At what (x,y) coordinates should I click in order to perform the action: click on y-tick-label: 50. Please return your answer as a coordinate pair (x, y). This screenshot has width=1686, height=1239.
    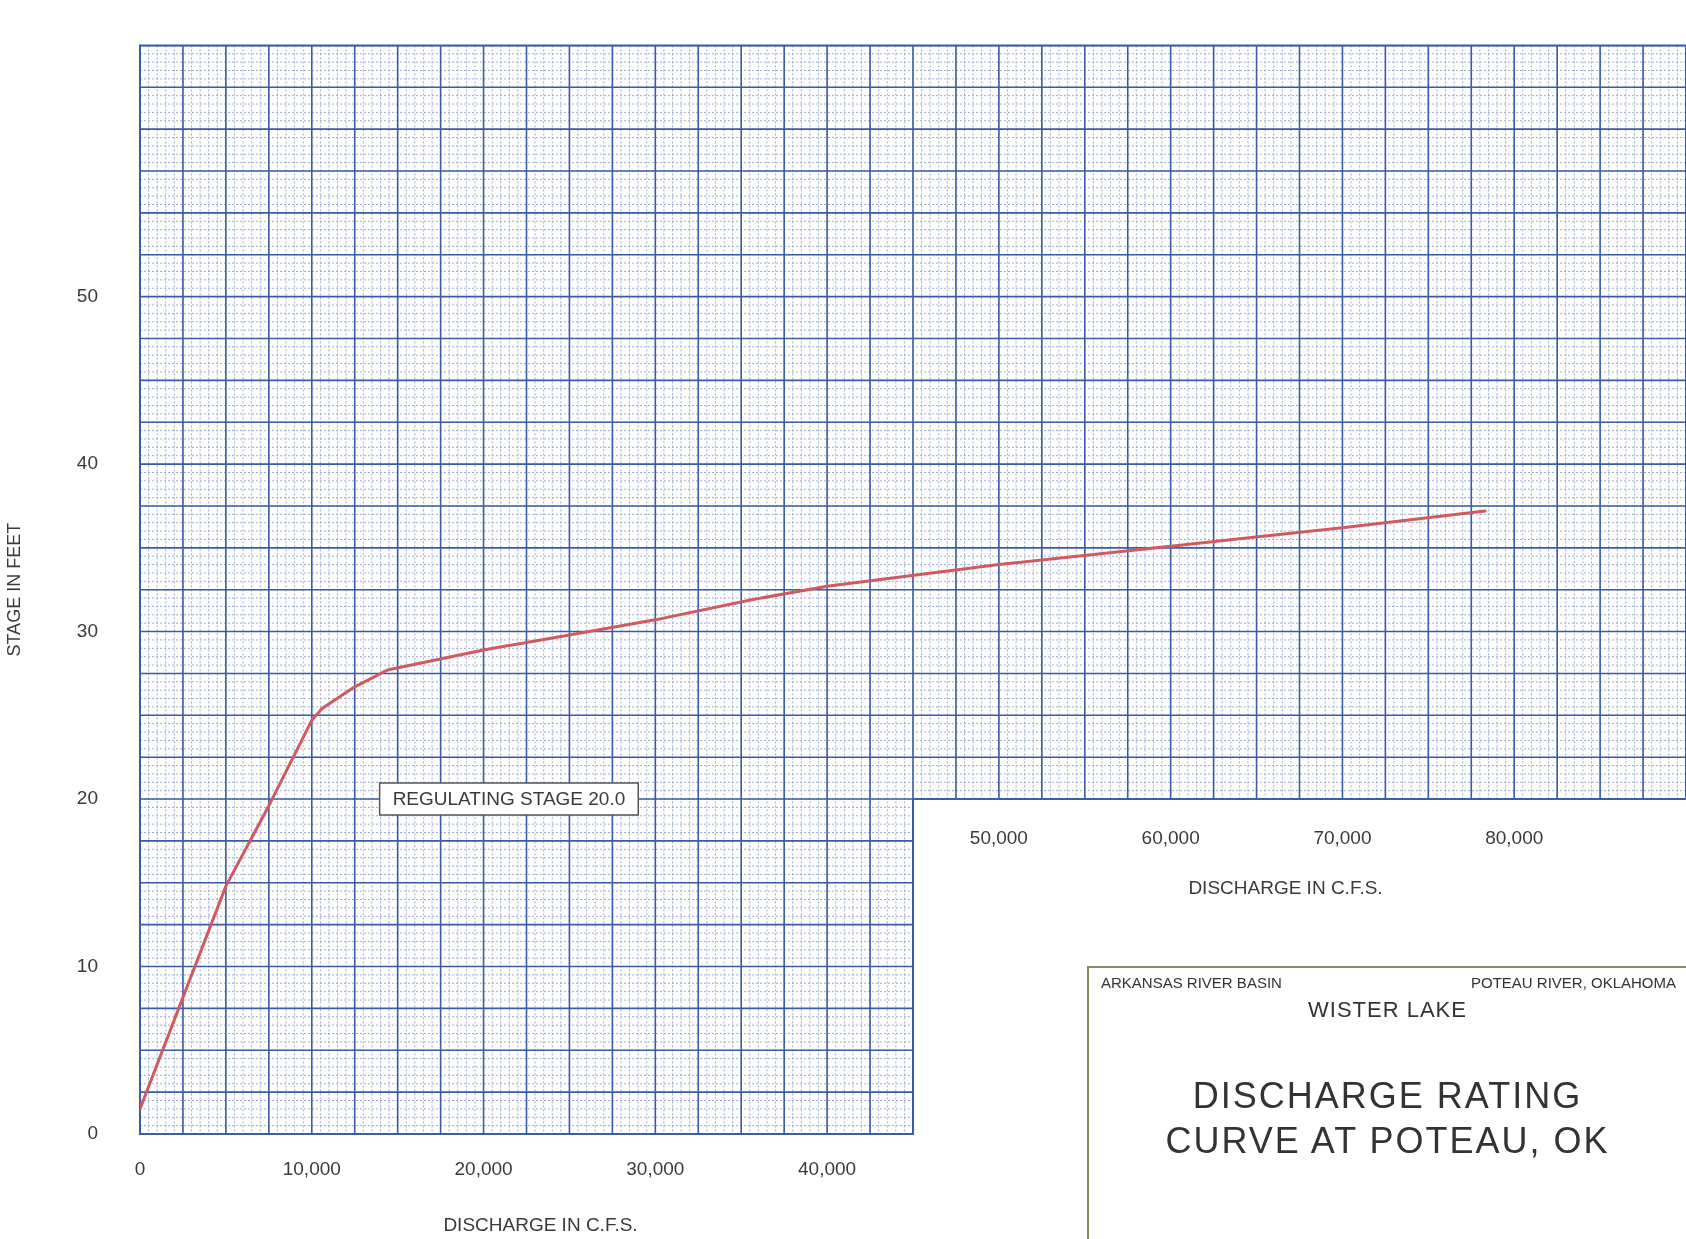
    Looking at the image, I should click on (87, 295).